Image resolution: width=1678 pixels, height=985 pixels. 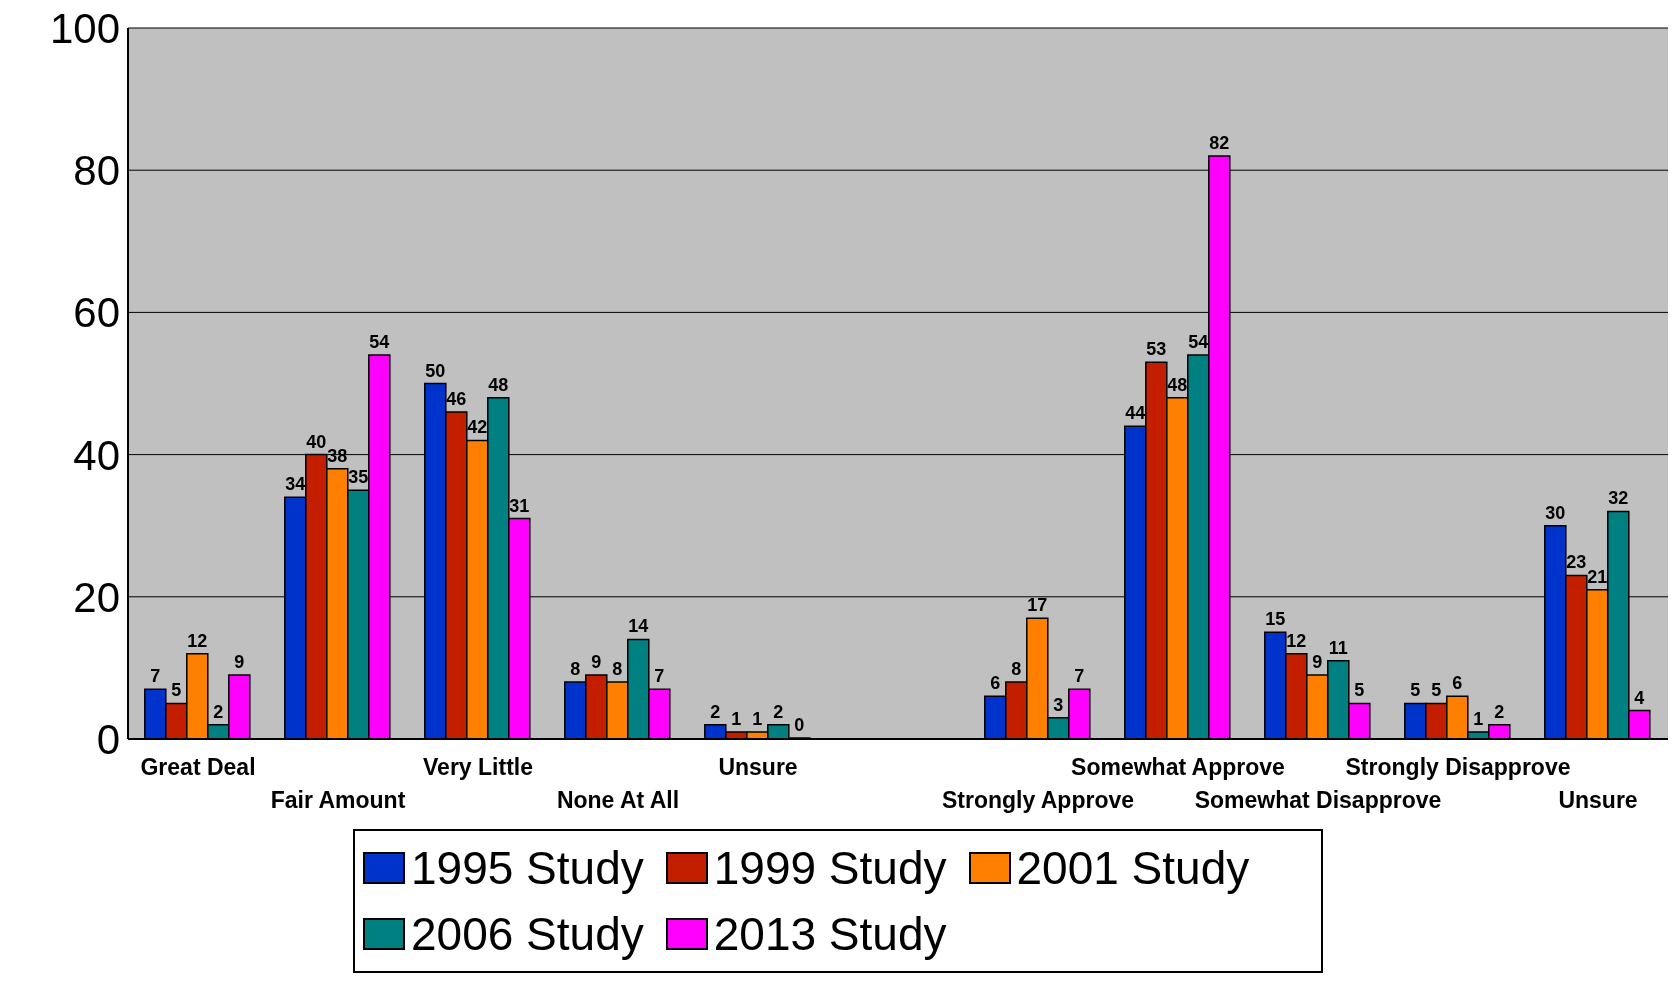 What do you see at coordinates (198, 767) in the screenshot?
I see `x-tick-label: Great Deal` at bounding box center [198, 767].